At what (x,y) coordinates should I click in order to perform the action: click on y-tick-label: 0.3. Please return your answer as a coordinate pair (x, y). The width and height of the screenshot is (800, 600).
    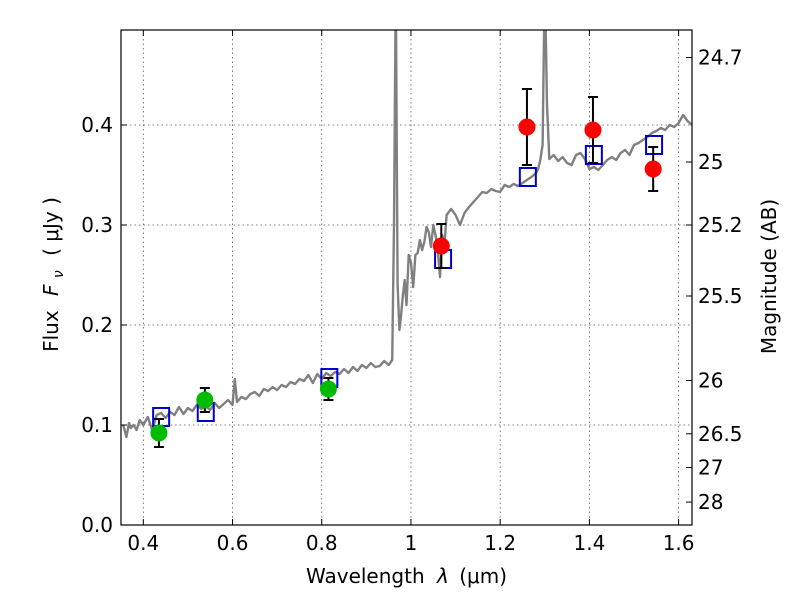
    Looking at the image, I should click on (97, 225).